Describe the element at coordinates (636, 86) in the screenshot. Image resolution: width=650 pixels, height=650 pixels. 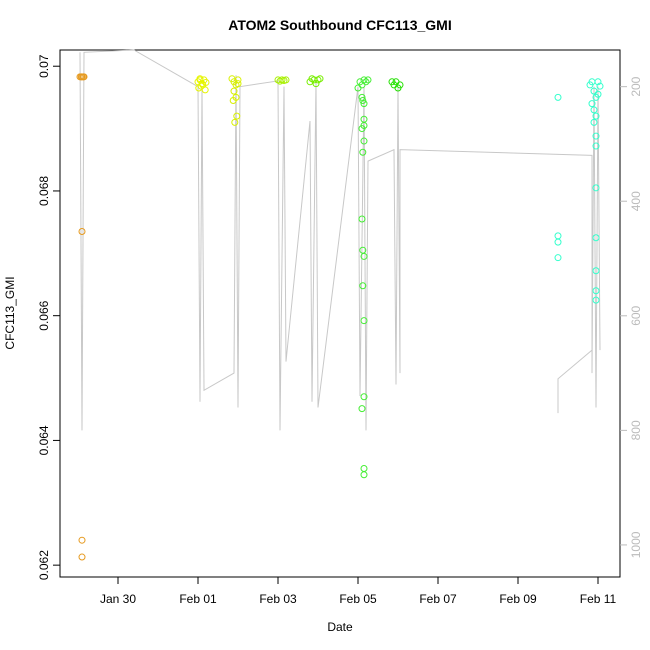
I see `y2-tick-label: 200` at that location.